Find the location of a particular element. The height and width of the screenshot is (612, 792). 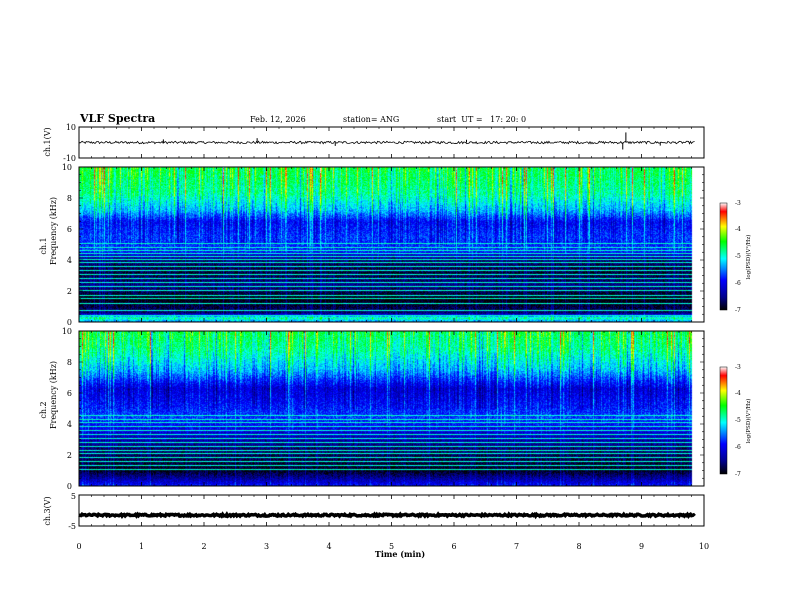

ch2-colorbar-label: log(PSD)(V²/Hz) is located at coordinates (748, 421).